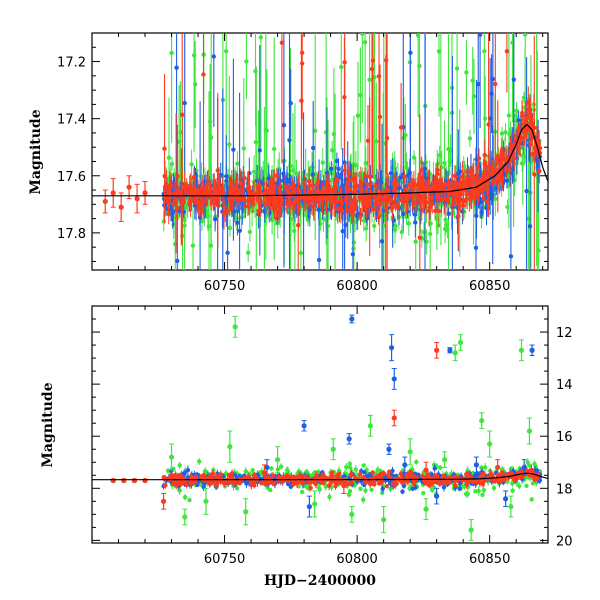 This screenshot has height=600, width=600. What do you see at coordinates (36, 151) in the screenshot?
I see `top-y-axis-label: Magnitude` at bounding box center [36, 151].